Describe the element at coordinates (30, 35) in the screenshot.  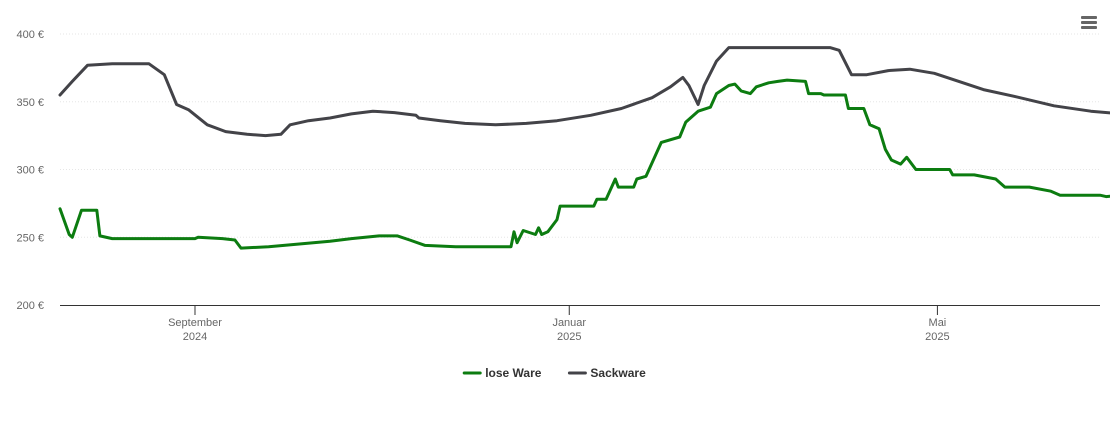
I see `y-tick-label: 400 €` at that location.